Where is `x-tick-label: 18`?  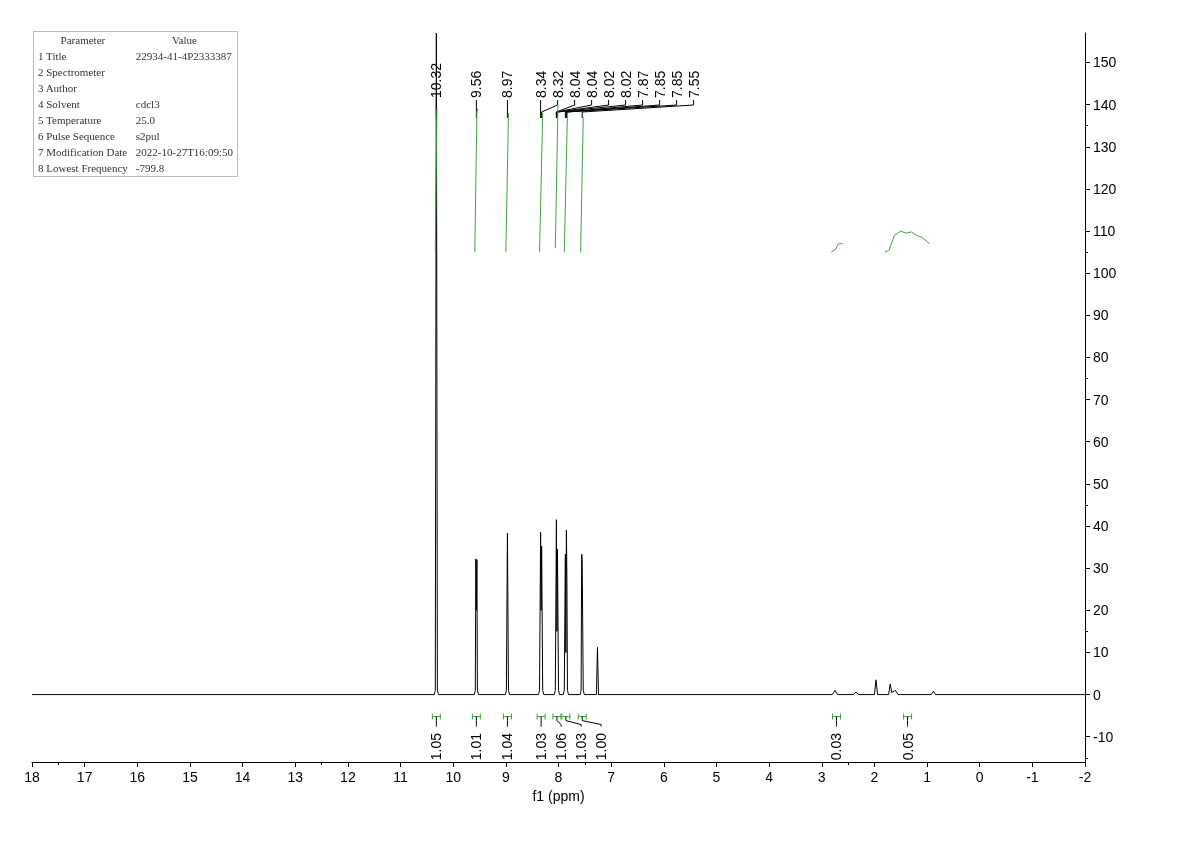
x-tick-label: 18 is located at coordinates (32, 777).